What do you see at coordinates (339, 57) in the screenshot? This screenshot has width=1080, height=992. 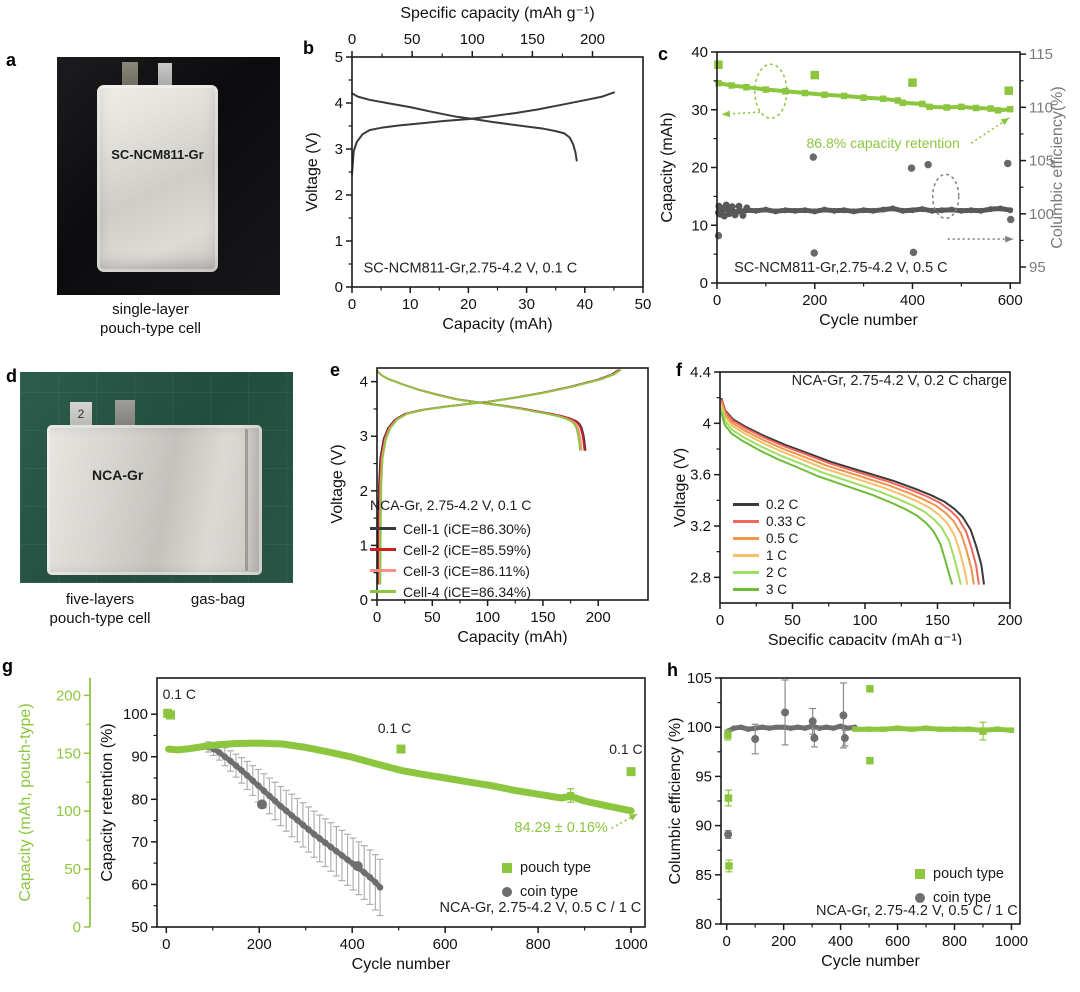 I see `axis-text: 5` at bounding box center [339, 57].